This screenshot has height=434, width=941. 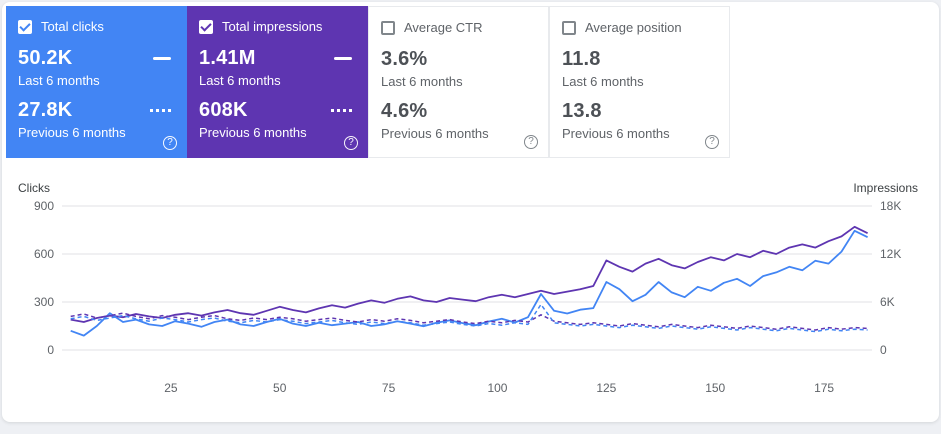 What do you see at coordinates (277, 110) in the screenshot?
I see `metric-row-previous: 608K` at bounding box center [277, 110].